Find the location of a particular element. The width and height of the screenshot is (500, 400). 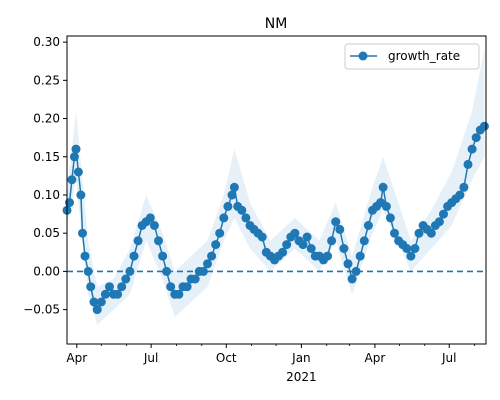

x-tick-label: Oct is located at coordinates (226, 358).